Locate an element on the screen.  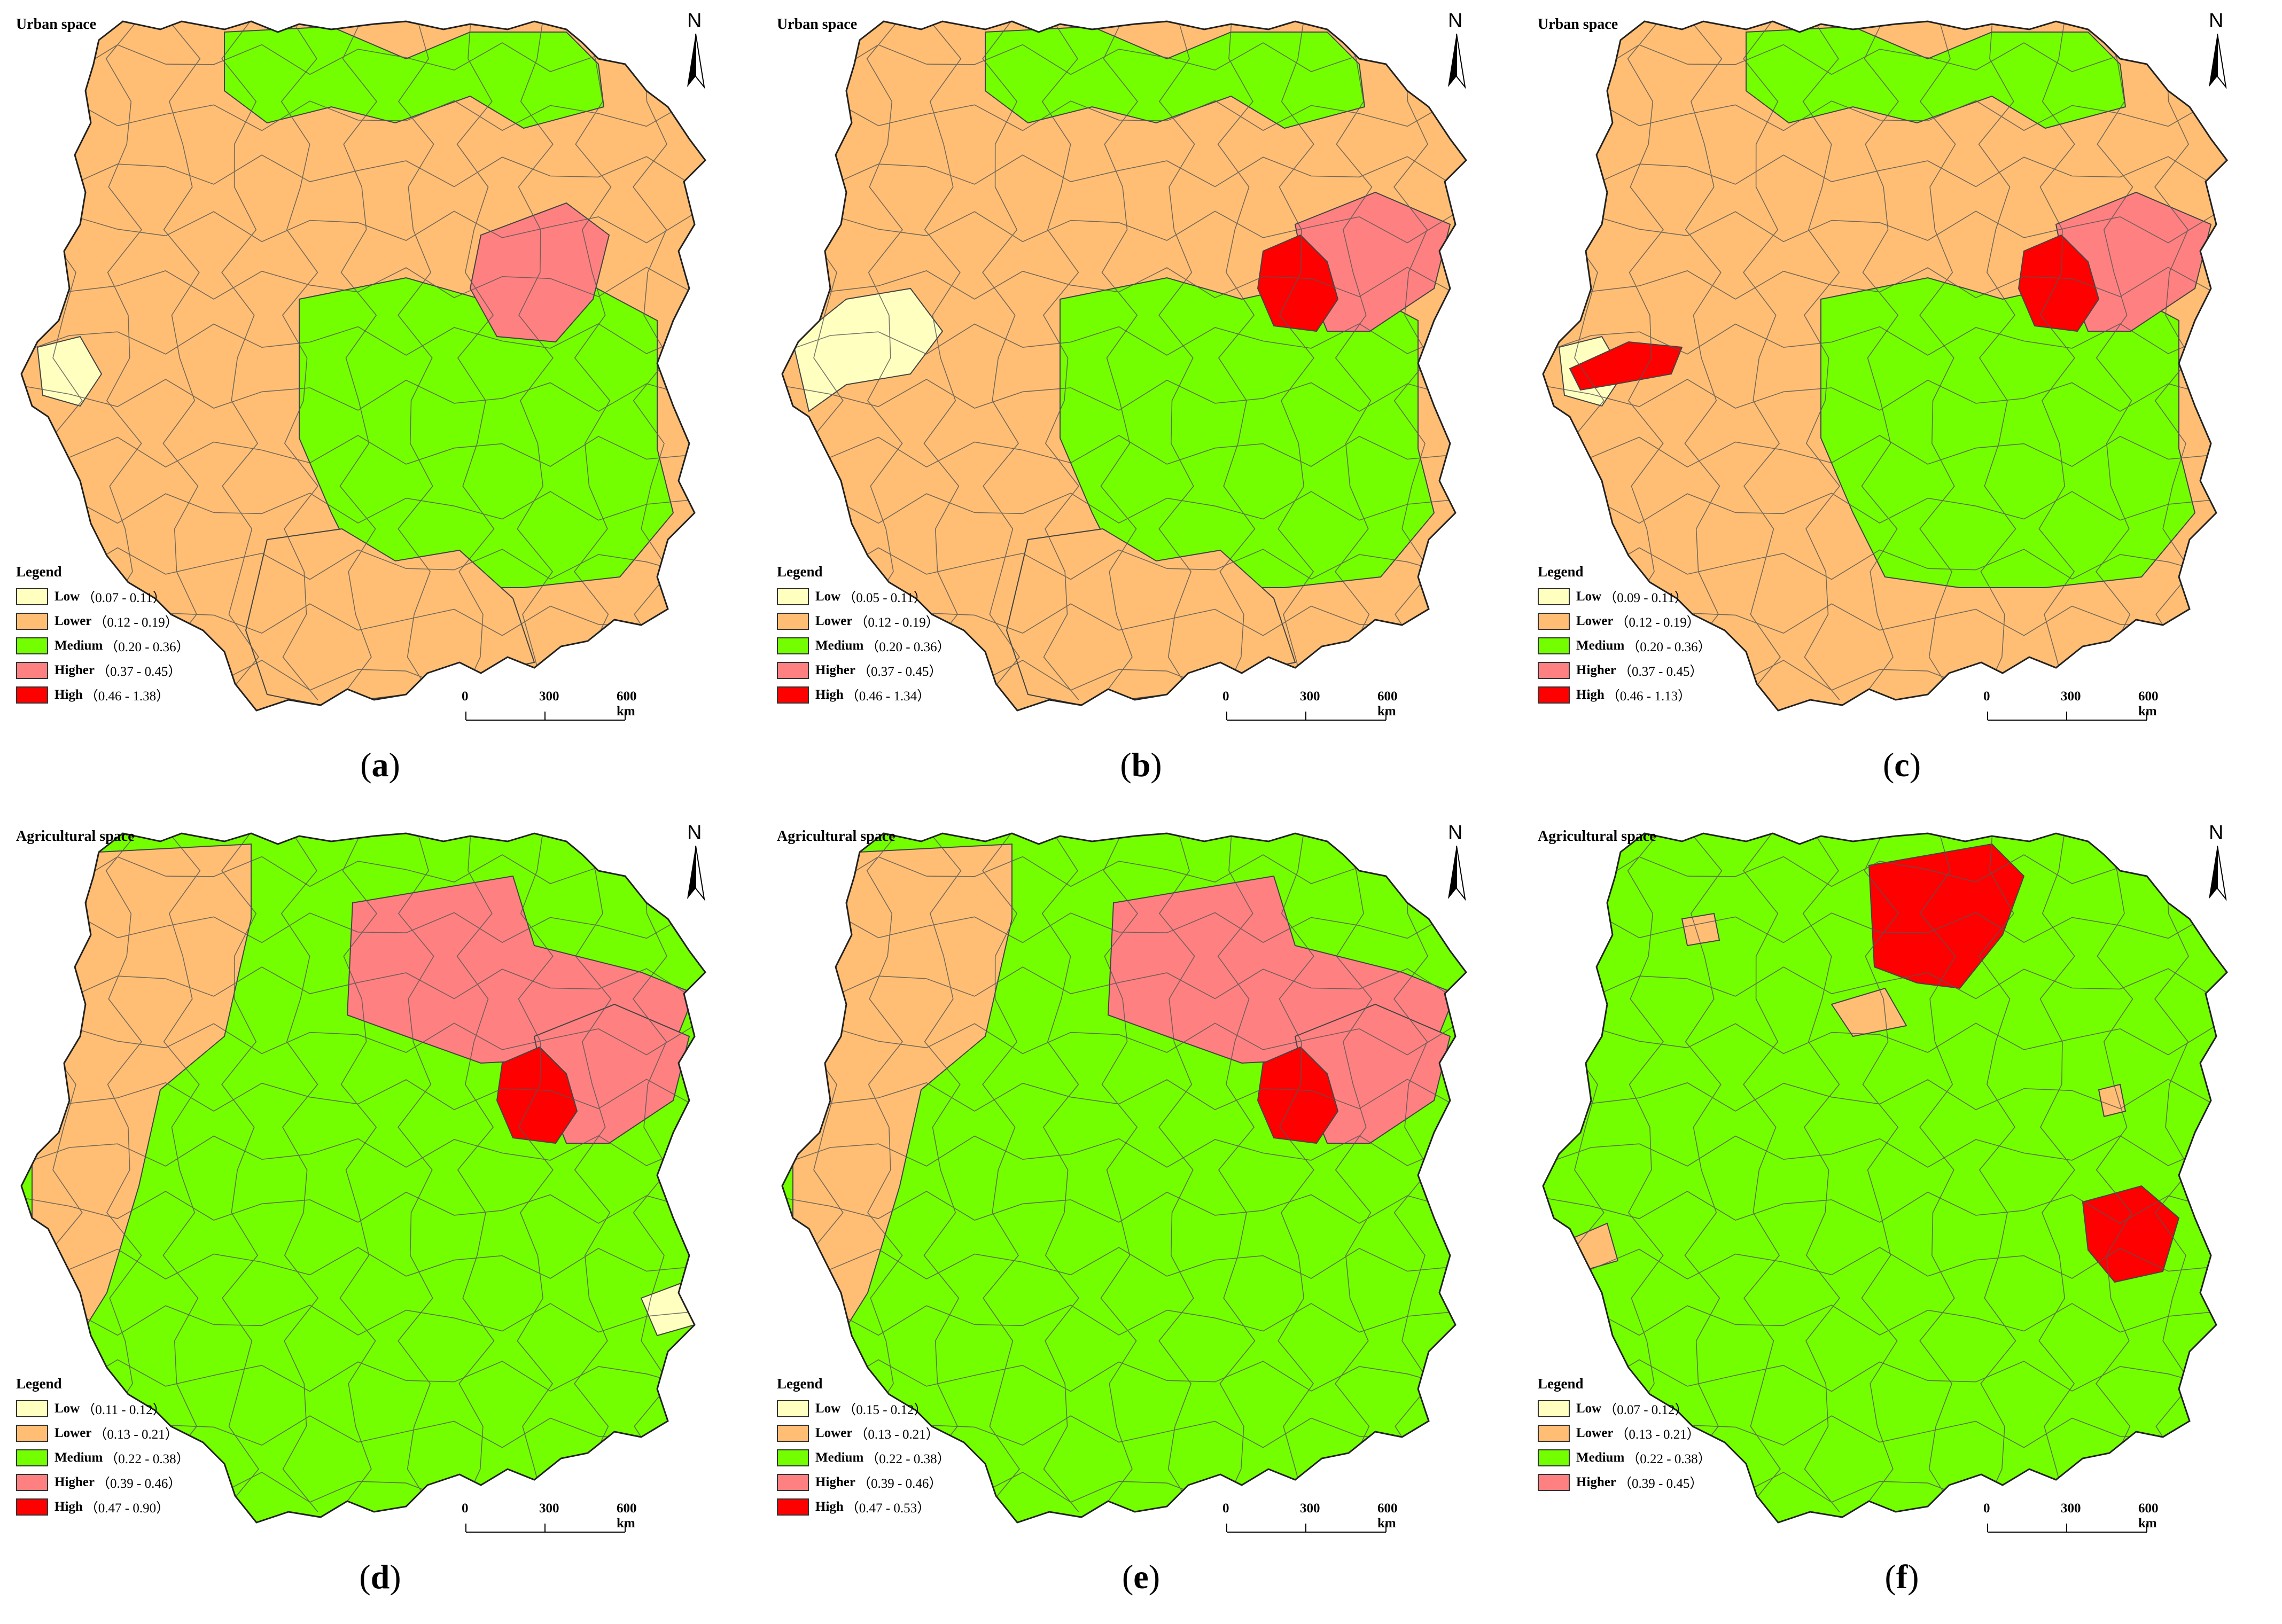
legend-range: （0.37 - 0.45） is located at coordinates (139, 672).